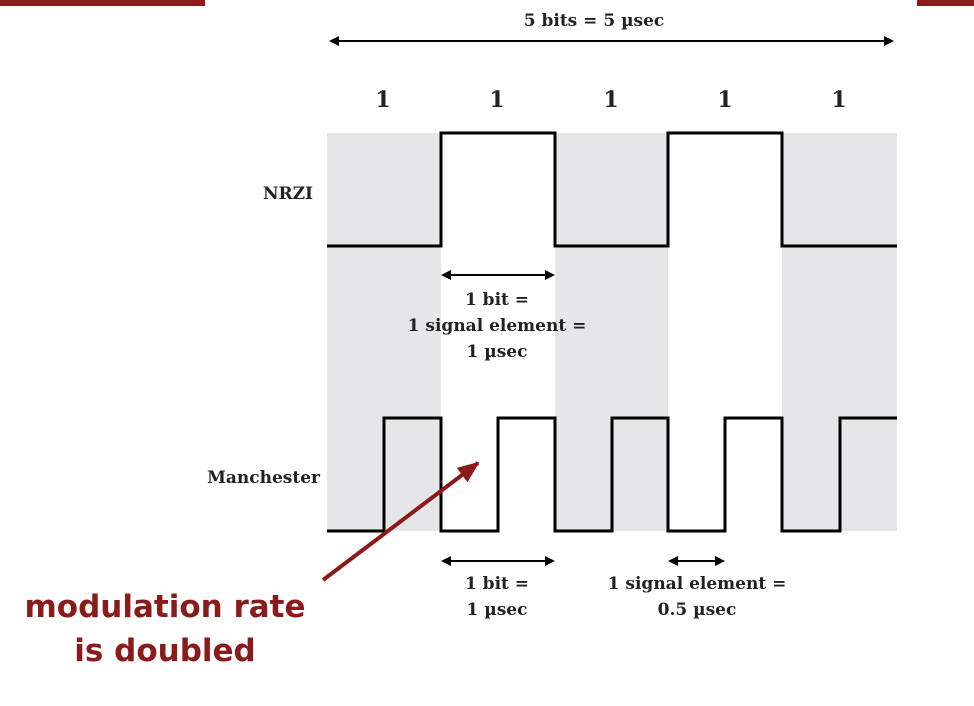 The height and width of the screenshot is (706, 974). What do you see at coordinates (612, 189) in the screenshot?
I see `nrzi-waveform` at bounding box center [612, 189].